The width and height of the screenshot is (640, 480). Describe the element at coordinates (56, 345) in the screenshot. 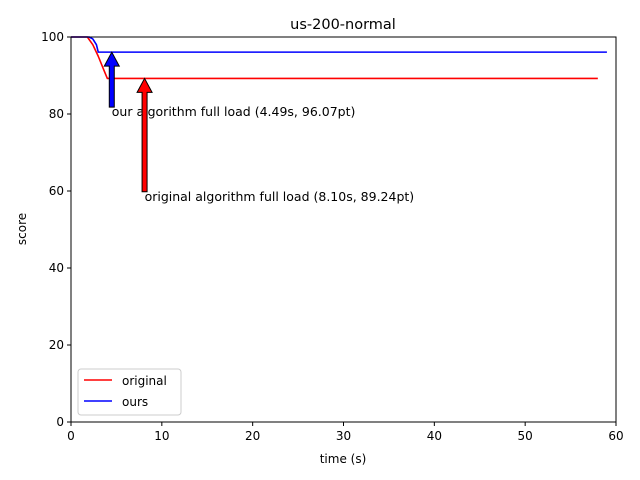

I see `y-tick-label: 20` at that location.